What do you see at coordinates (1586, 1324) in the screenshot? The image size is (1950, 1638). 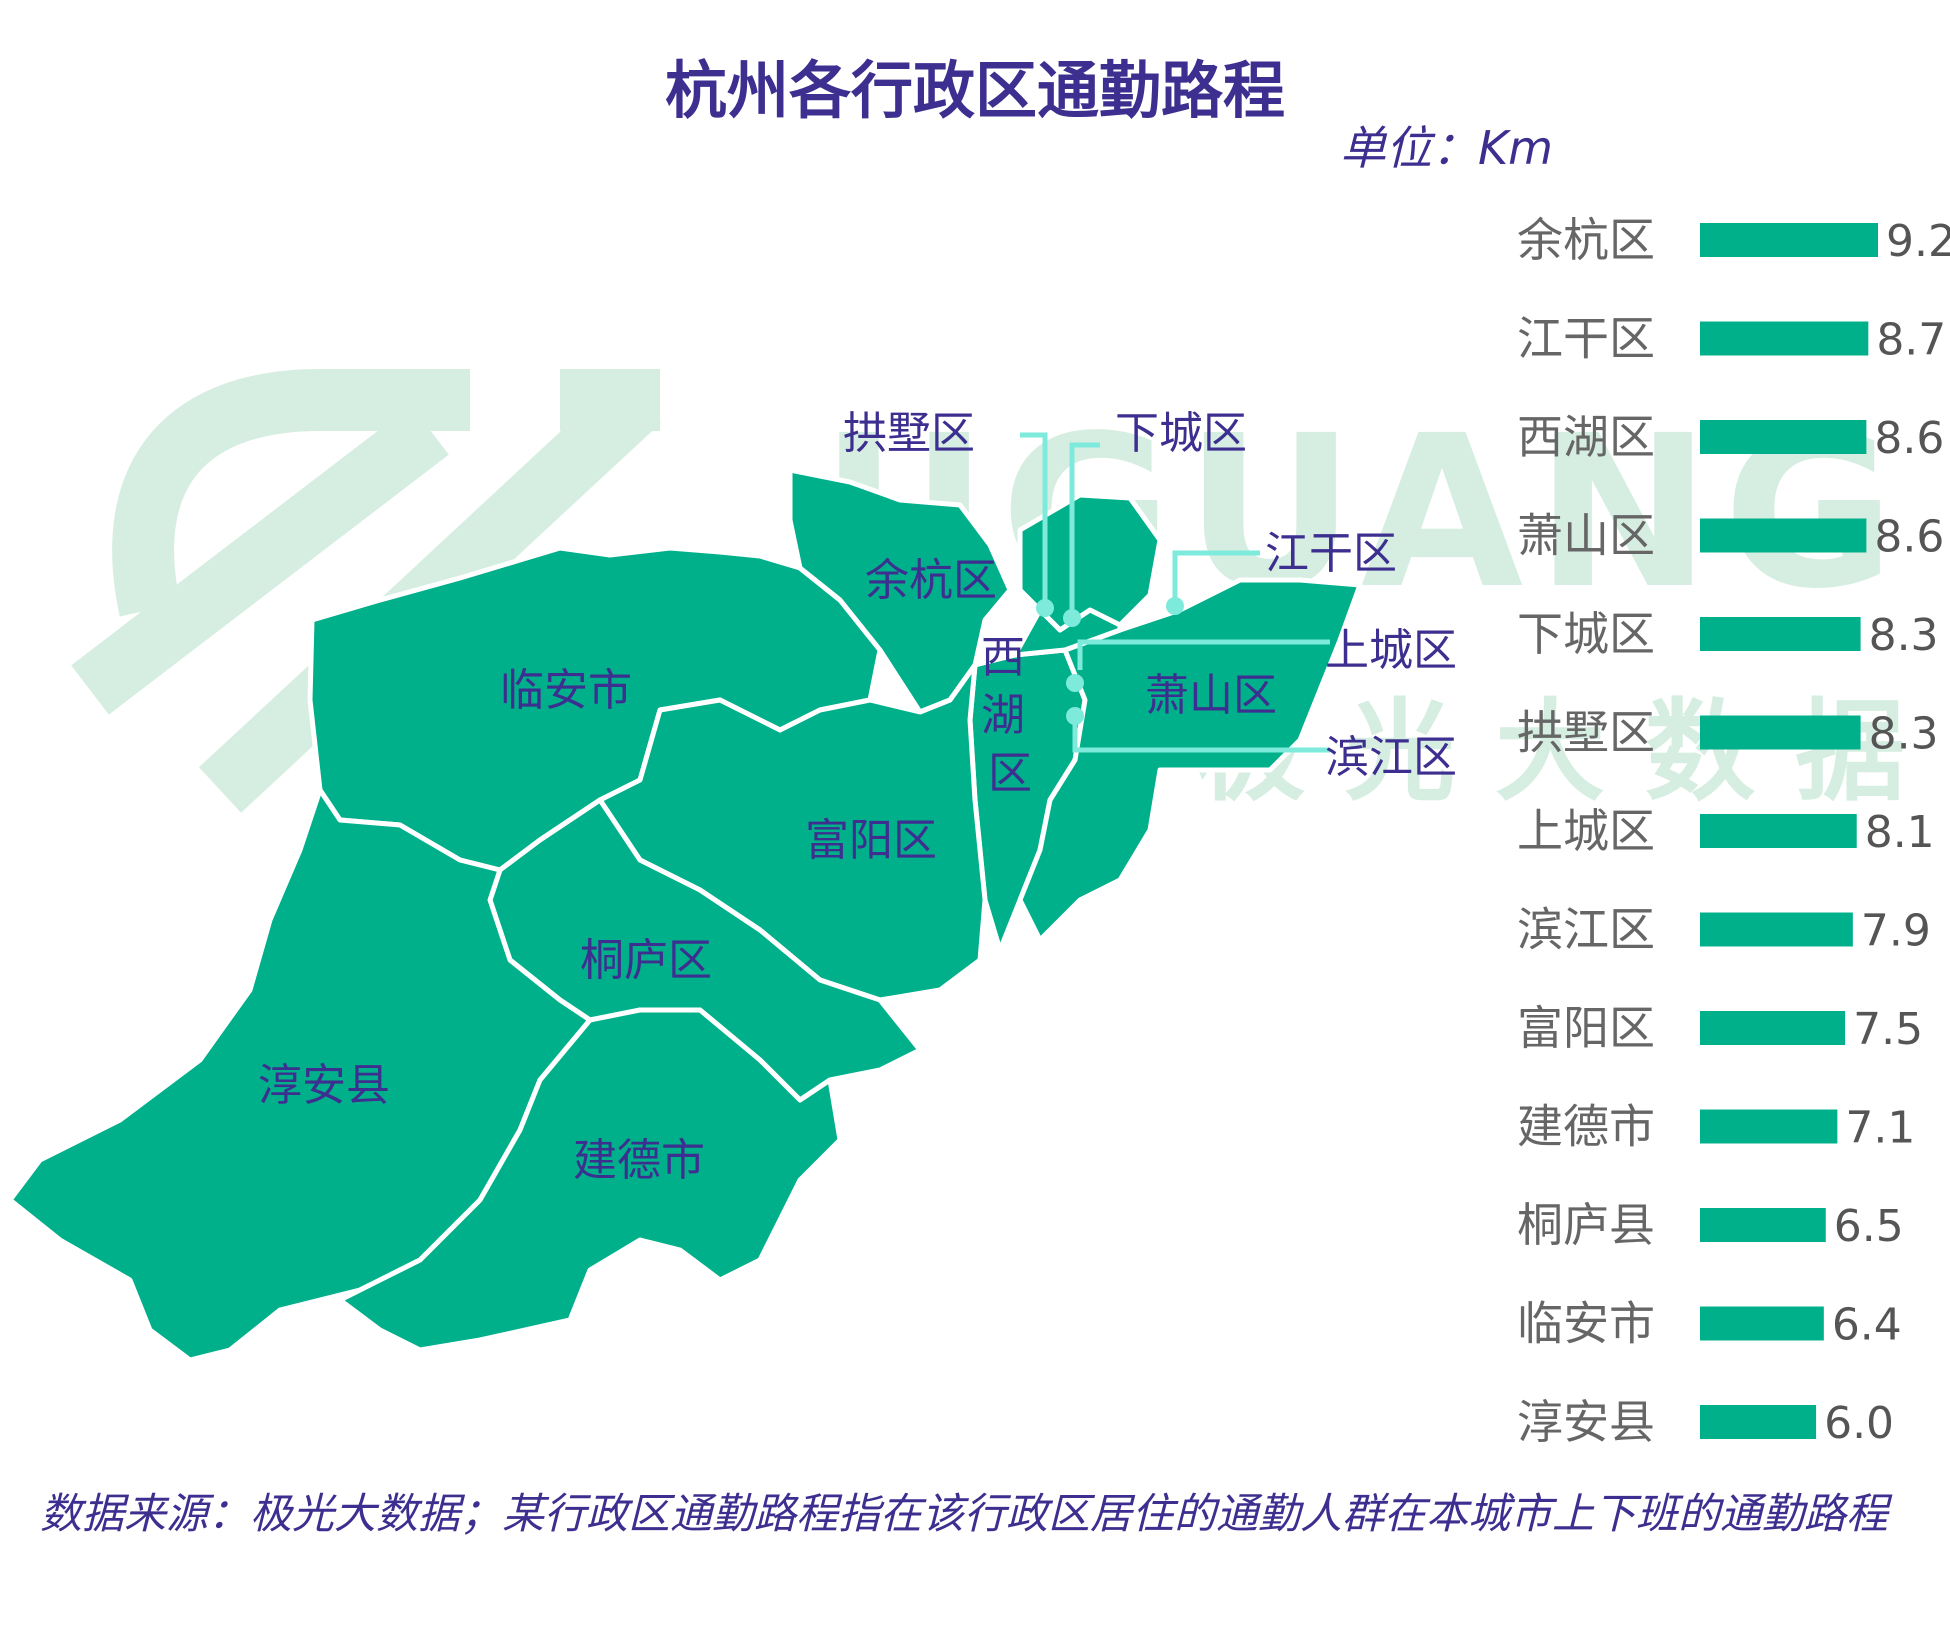 I see `bar-category-label: 临安市` at bounding box center [1586, 1324].